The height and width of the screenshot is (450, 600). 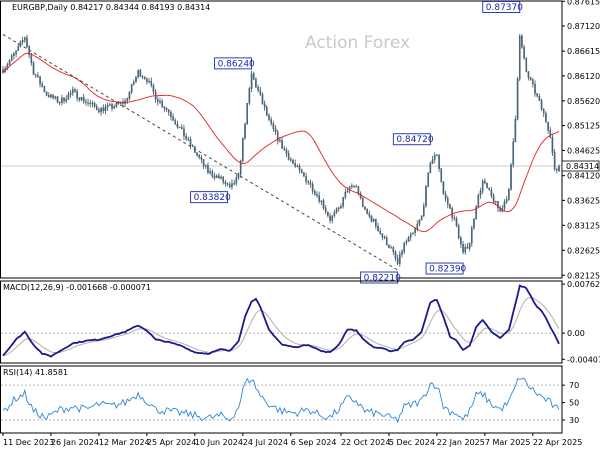 I want to click on price-tick-label: 0.85620, so click(x=583, y=101).